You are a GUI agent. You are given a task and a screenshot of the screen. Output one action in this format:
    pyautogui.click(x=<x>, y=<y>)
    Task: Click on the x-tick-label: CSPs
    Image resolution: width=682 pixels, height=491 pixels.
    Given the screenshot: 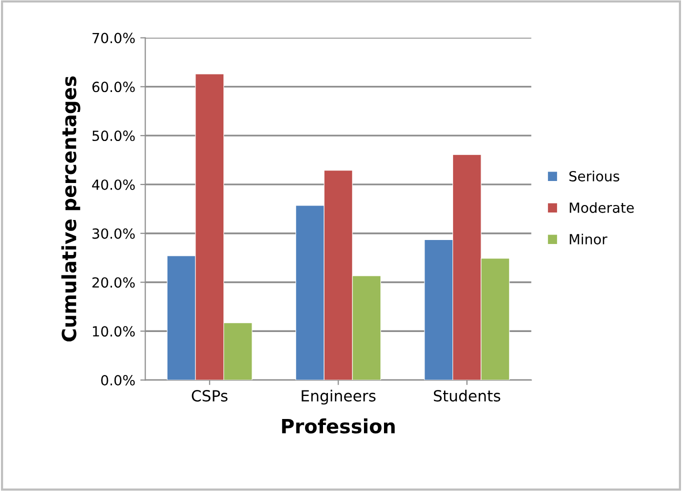 What is the action you would take?
    pyautogui.click(x=210, y=396)
    